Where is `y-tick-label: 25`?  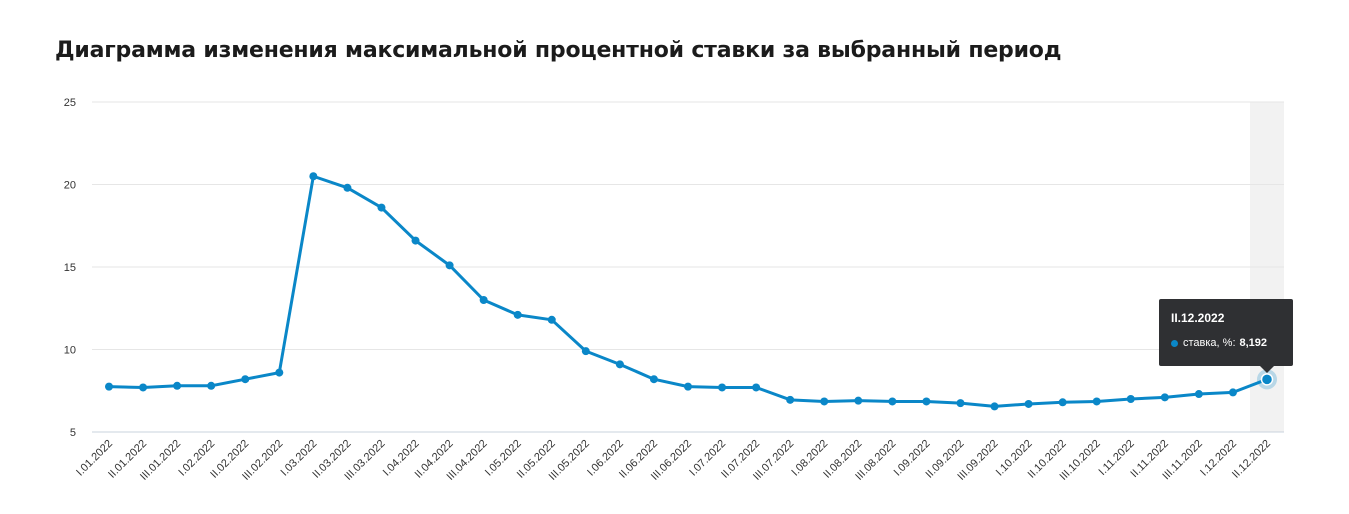 y-tick-label: 25 is located at coordinates (70, 103).